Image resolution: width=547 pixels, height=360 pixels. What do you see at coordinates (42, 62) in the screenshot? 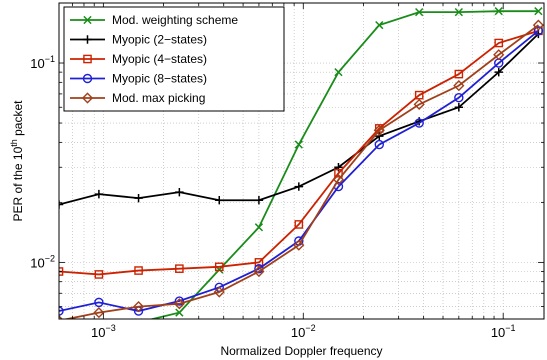
I see `y-tick-label: 10⁻¹` at bounding box center [42, 62].